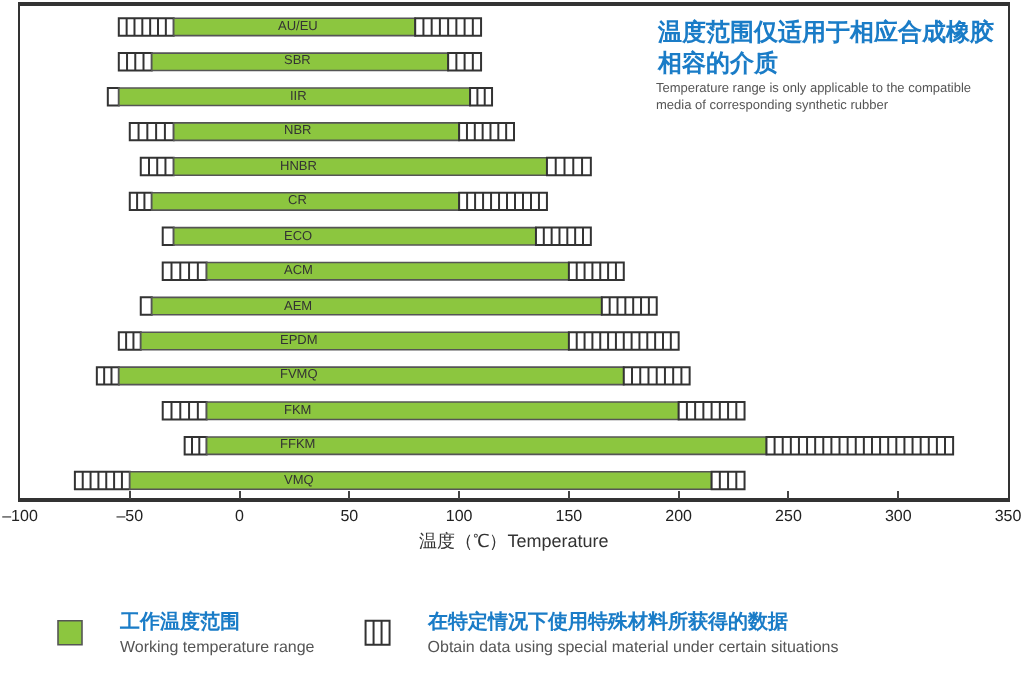 Image resolution: width=1024 pixels, height=678 pixels. Describe the element at coordinates (898, 515) in the screenshot. I see `x-tick-label: 300` at that location.